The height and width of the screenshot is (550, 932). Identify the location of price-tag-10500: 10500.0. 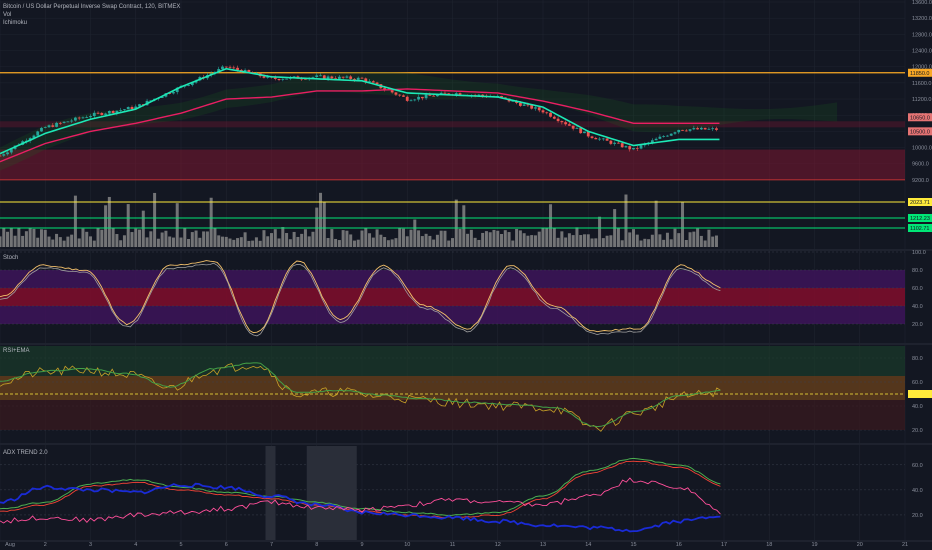
(920, 132).